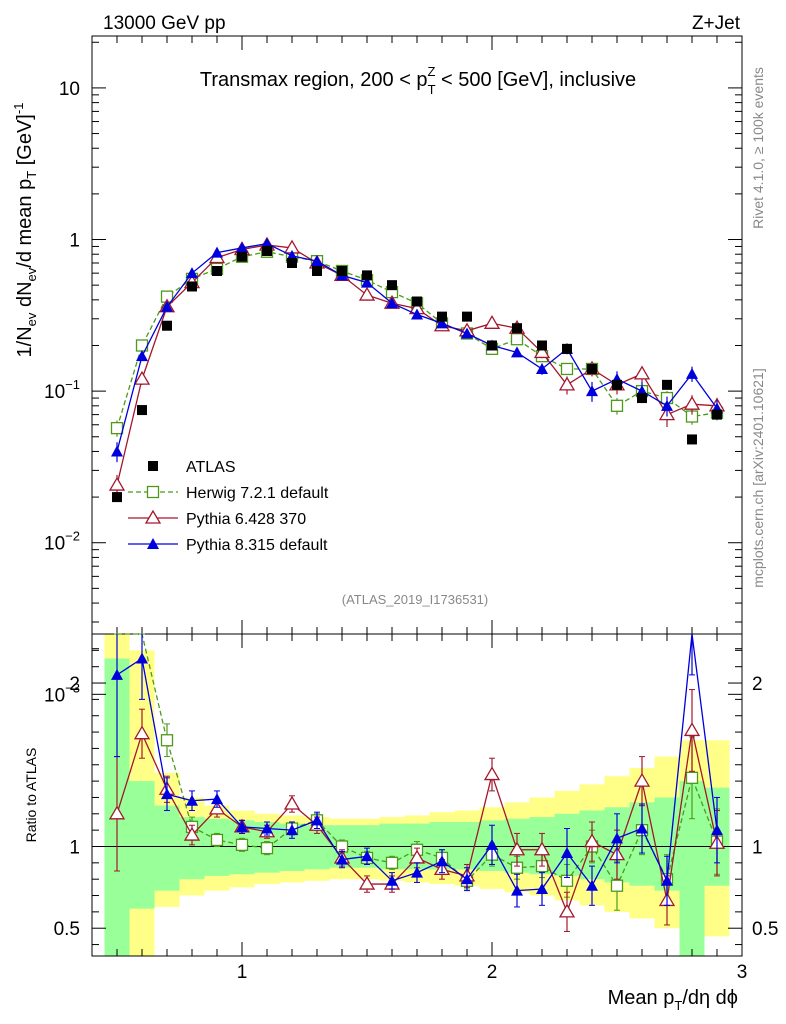 This screenshot has height=1024, width=786. What do you see at coordinates (31, 319) in the screenshot?
I see `ylabel-part-a-sub: ev` at bounding box center [31, 319].